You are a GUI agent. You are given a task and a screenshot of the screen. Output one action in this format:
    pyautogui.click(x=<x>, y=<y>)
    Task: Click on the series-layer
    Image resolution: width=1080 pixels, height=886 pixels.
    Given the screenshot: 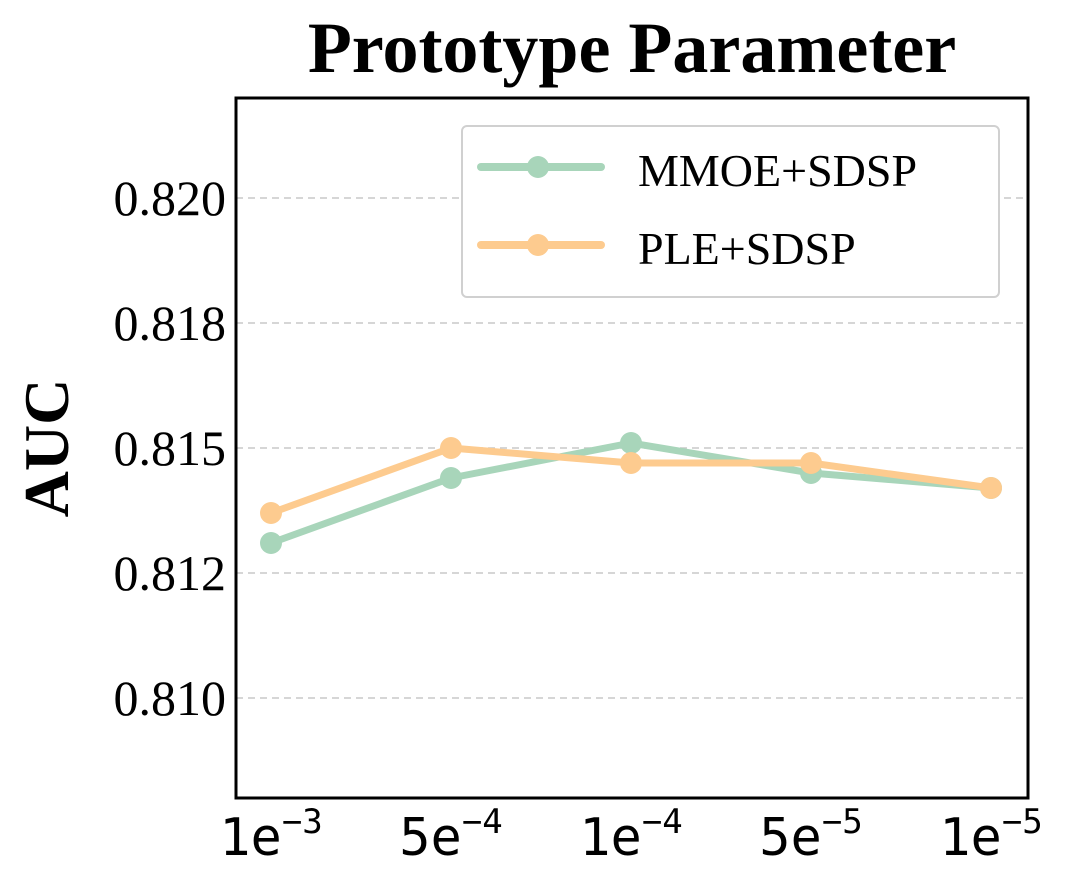 What is the action you would take?
    pyautogui.click(x=631, y=493)
    